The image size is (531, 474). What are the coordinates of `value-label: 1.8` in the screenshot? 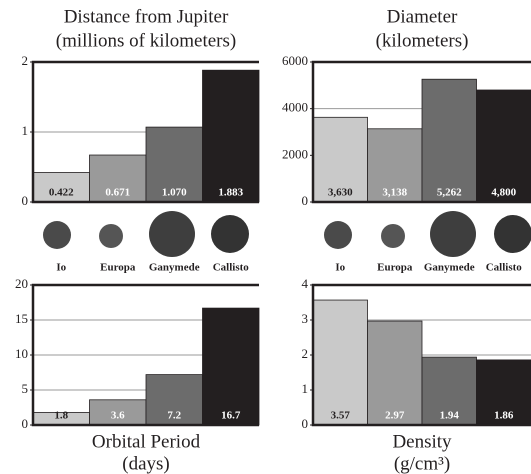 It's located at (61, 416).